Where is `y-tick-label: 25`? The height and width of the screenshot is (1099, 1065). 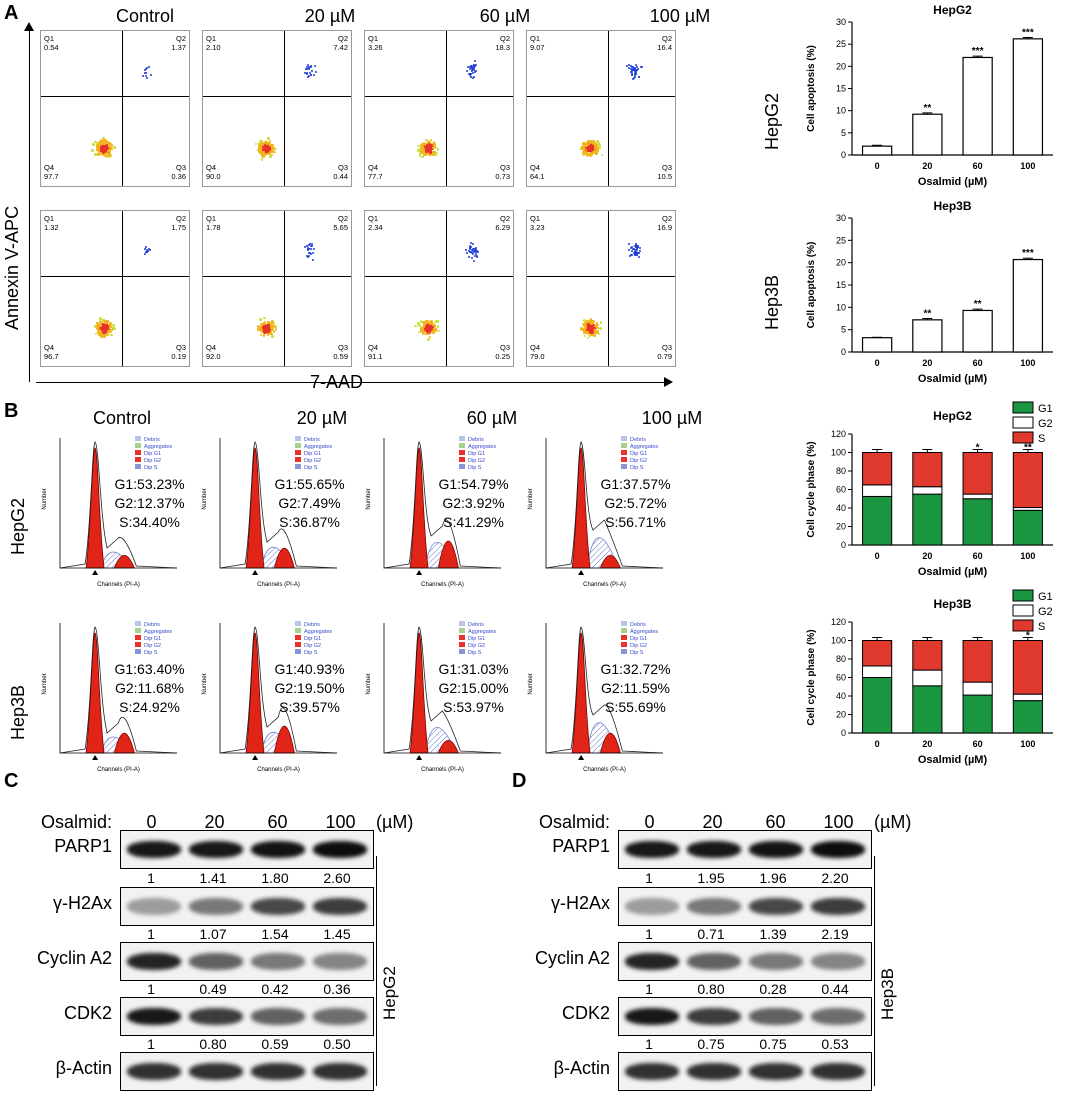 y-tick-label: 25 is located at coordinates (841, 240).